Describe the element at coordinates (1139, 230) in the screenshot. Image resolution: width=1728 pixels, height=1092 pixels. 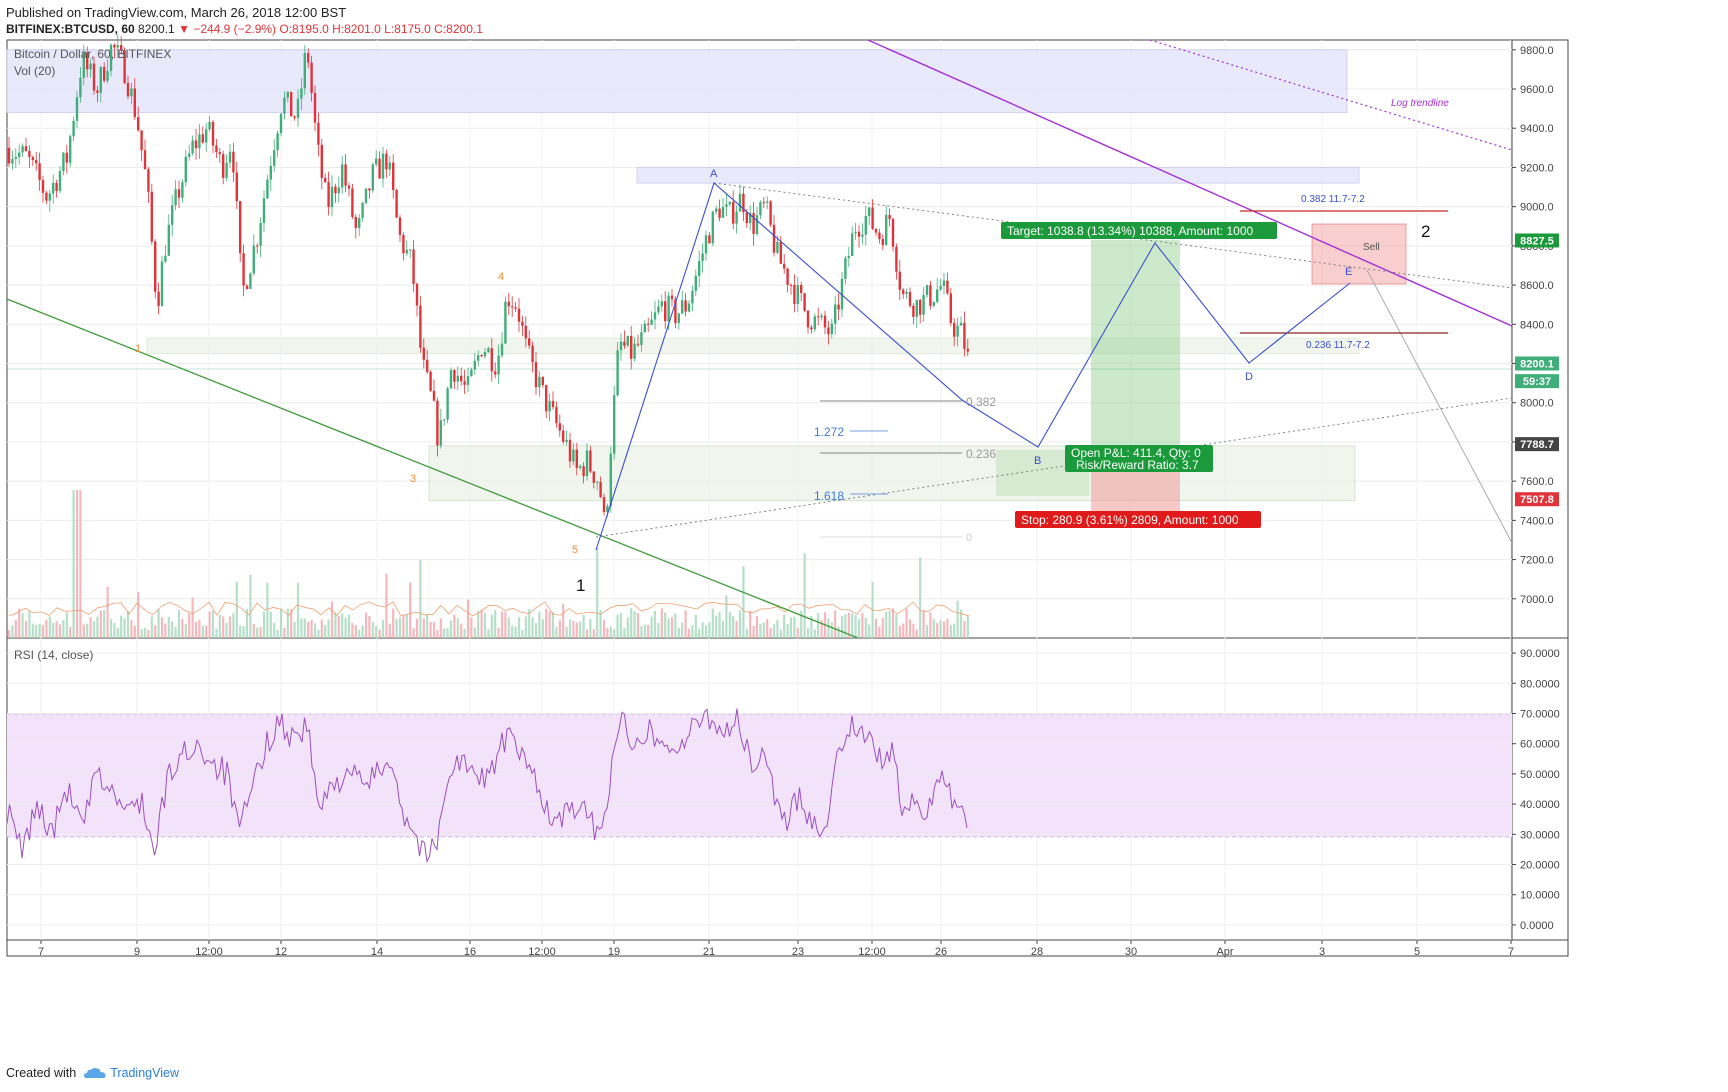
I see `target-badge` at that location.